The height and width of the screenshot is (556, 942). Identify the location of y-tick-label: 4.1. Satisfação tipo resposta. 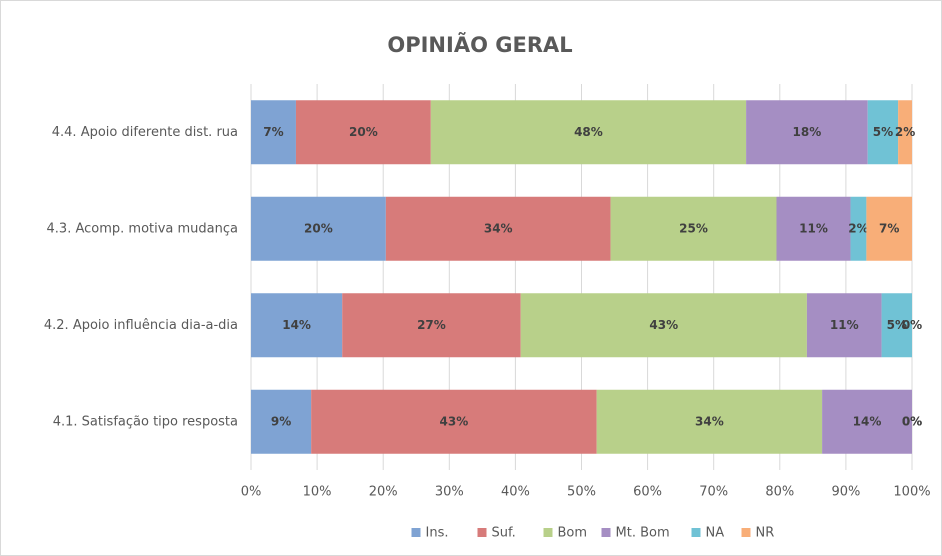
(145, 421).